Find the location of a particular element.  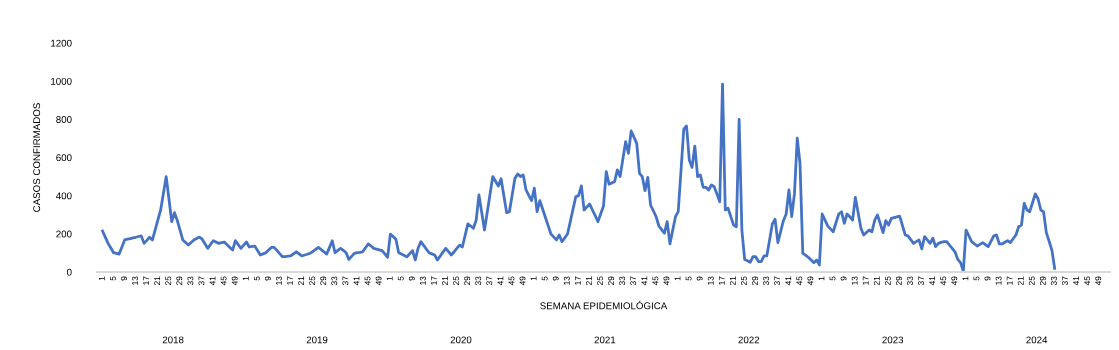

text: 2019 is located at coordinates (317, 340).